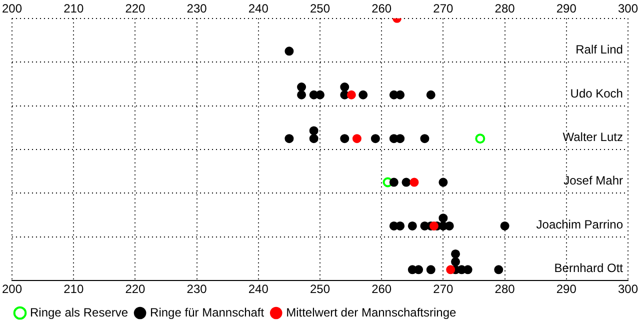  Describe the element at coordinates (12, 289) in the screenshot. I see `x-tick-label: 200` at that location.